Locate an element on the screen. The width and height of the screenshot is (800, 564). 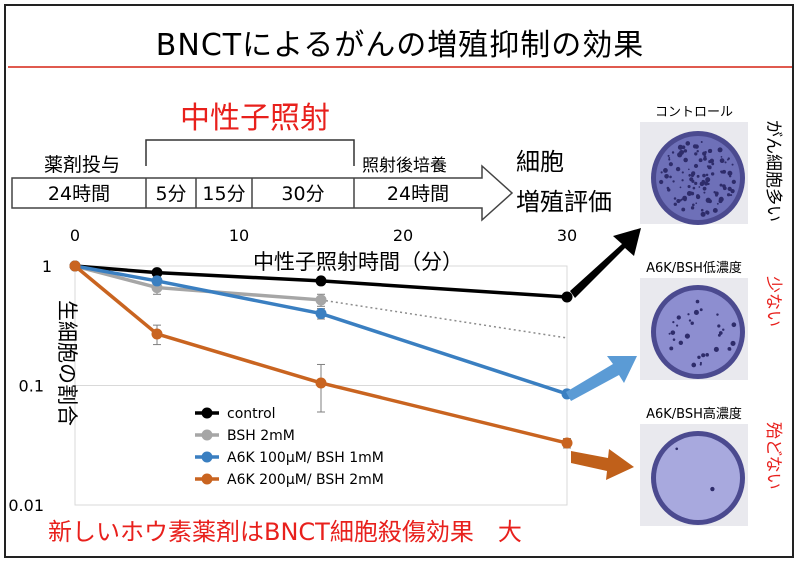
timeline-arrow is located at coordinates (262, 193).